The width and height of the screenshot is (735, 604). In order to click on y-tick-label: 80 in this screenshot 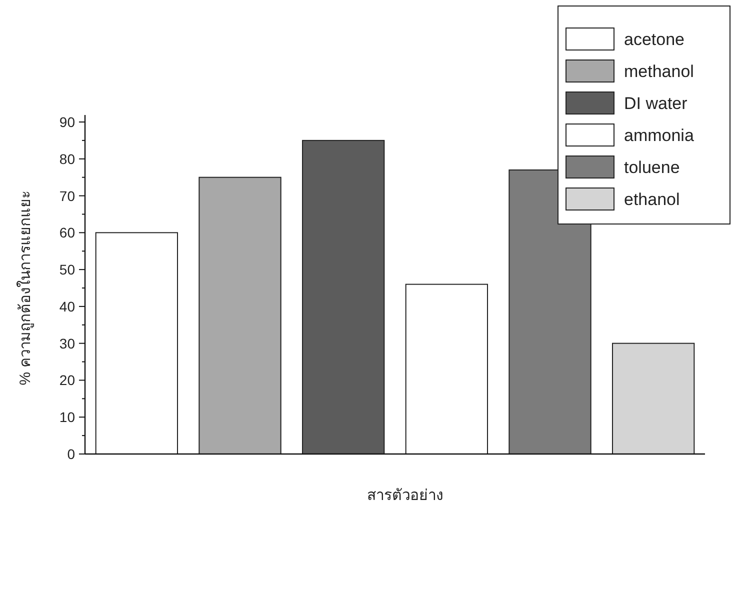, I will do `click(67, 158)`.